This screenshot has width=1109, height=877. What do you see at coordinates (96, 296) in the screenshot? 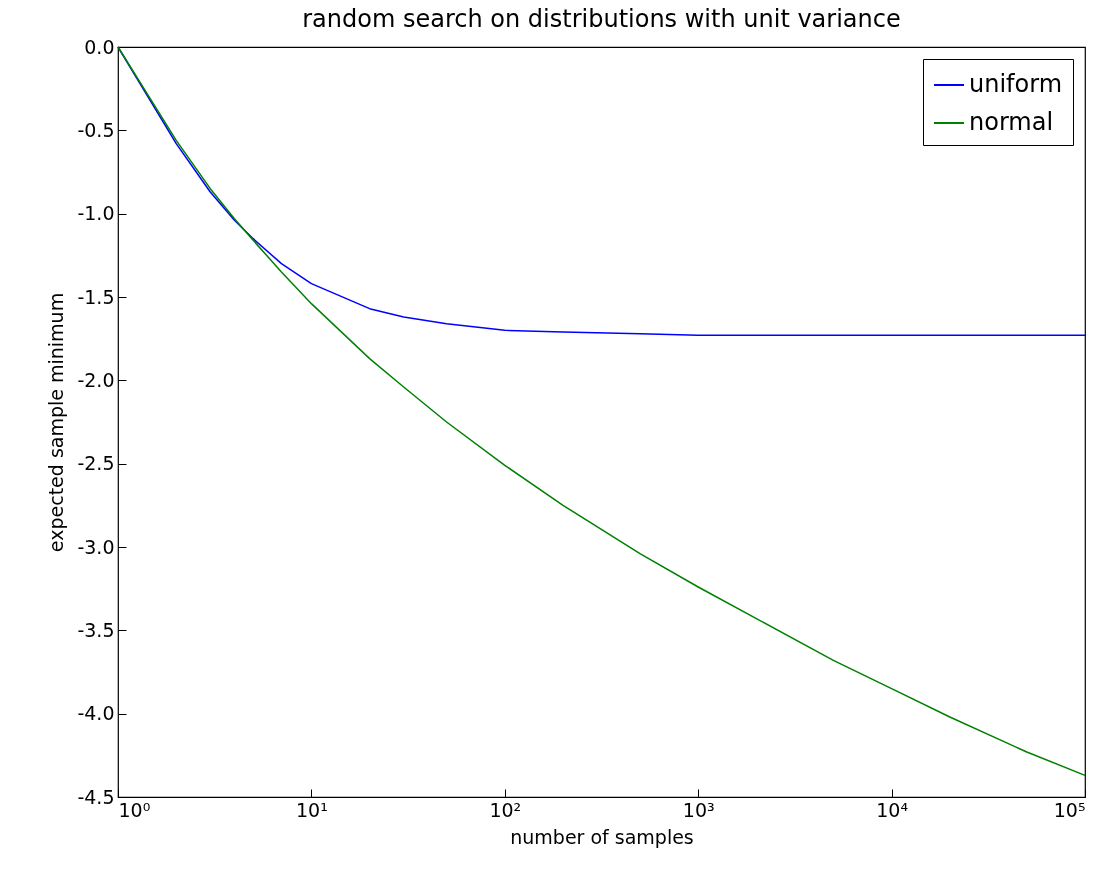
I see `y-tick-label: -1.5` at bounding box center [96, 296].